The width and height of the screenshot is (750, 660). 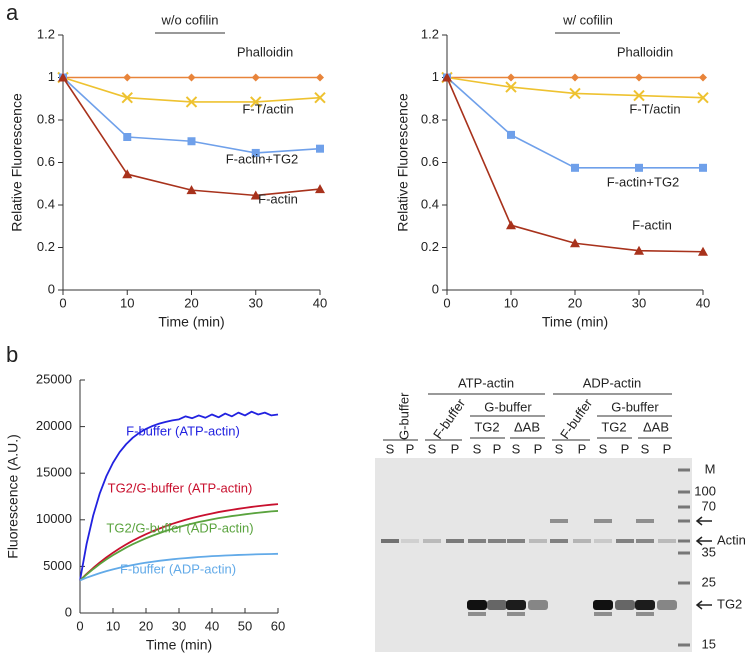 I want to click on y-tick-label: 10000, so click(x=54, y=518).